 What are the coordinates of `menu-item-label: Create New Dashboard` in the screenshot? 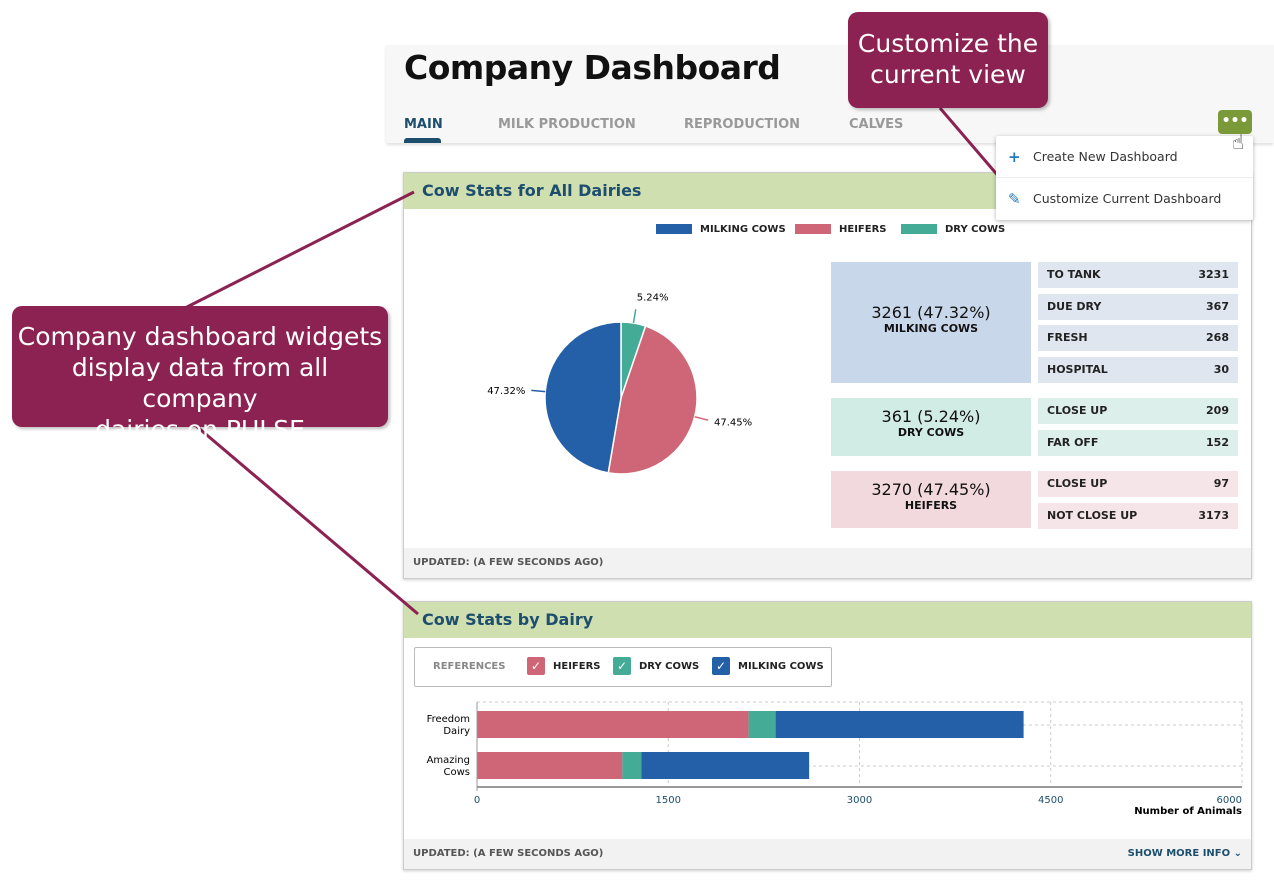 It's located at (1105, 156).